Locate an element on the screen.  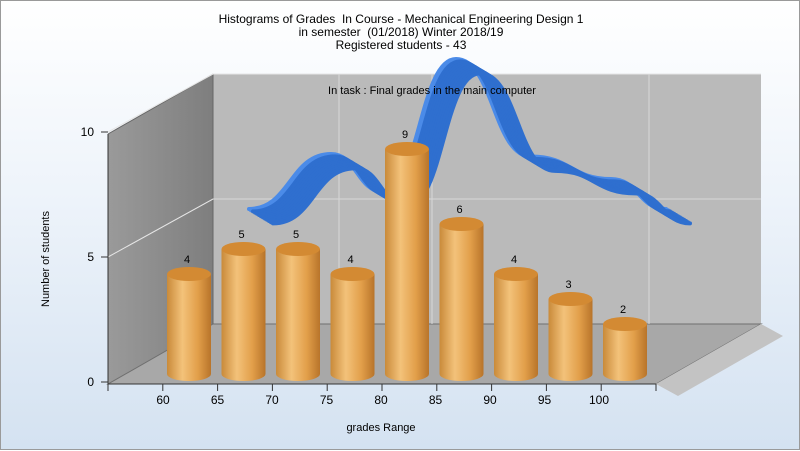
x-tick-label: 75 is located at coordinates (327, 400).